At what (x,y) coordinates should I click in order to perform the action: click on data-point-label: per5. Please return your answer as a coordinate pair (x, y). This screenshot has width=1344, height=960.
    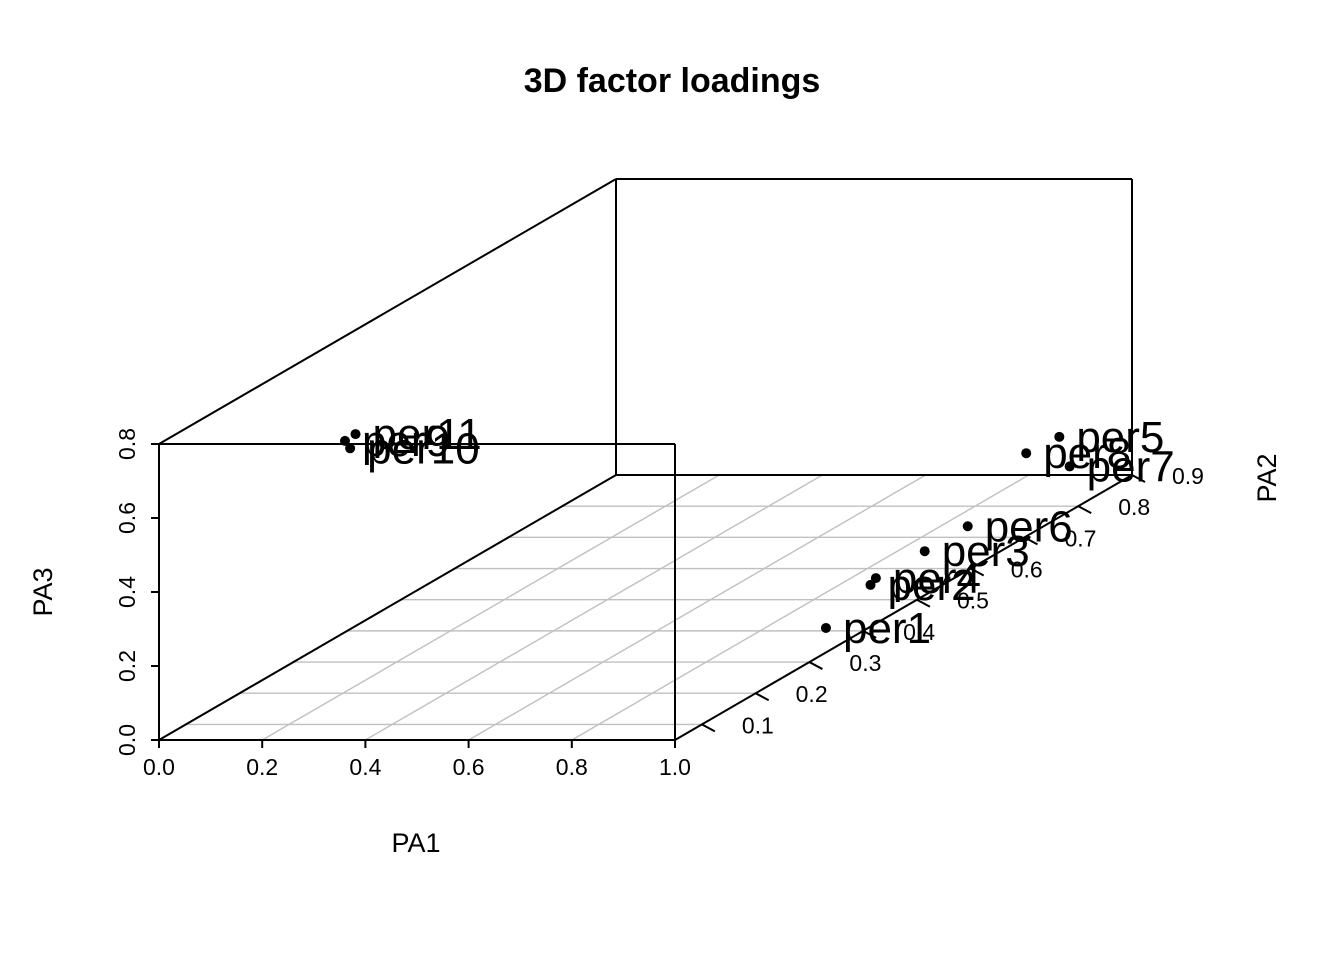
    Looking at the image, I should click on (1120, 437).